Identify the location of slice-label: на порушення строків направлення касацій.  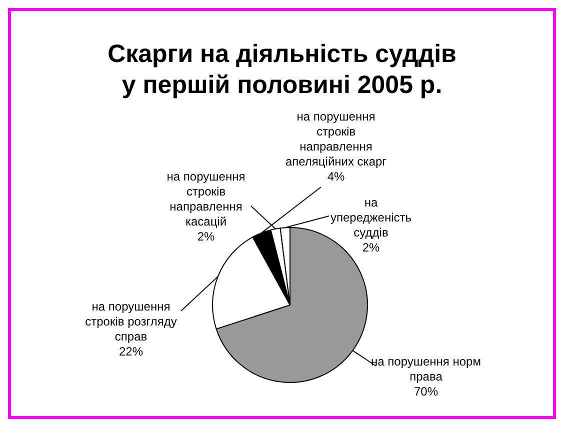
(206, 198).